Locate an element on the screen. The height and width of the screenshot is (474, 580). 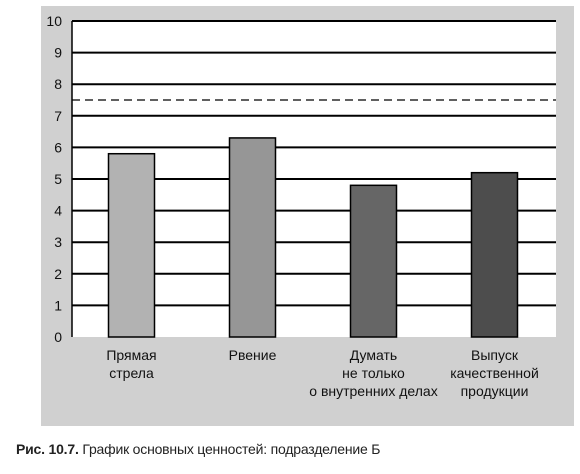
category-label-4-3: продукции is located at coordinates (495, 391).